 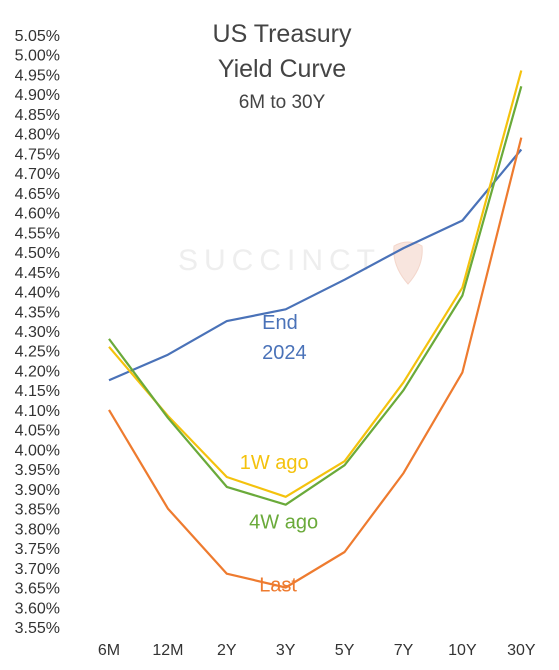 I want to click on y-tick-label: 4.15%, so click(x=37, y=391).